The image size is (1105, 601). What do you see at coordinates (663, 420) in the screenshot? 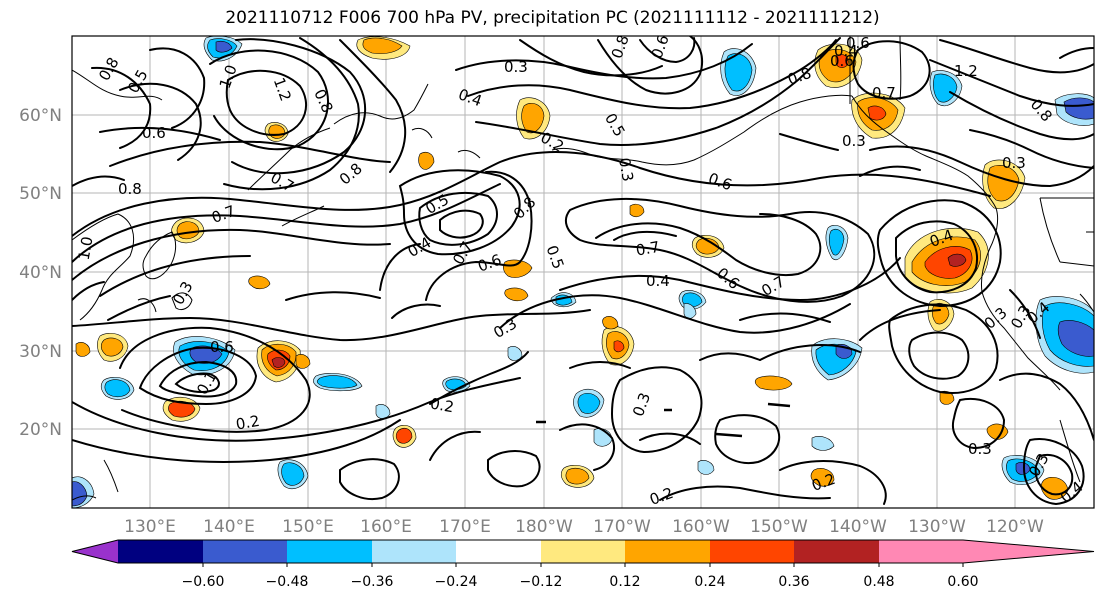
I see `pv-contour-fragments` at bounding box center [663, 420].